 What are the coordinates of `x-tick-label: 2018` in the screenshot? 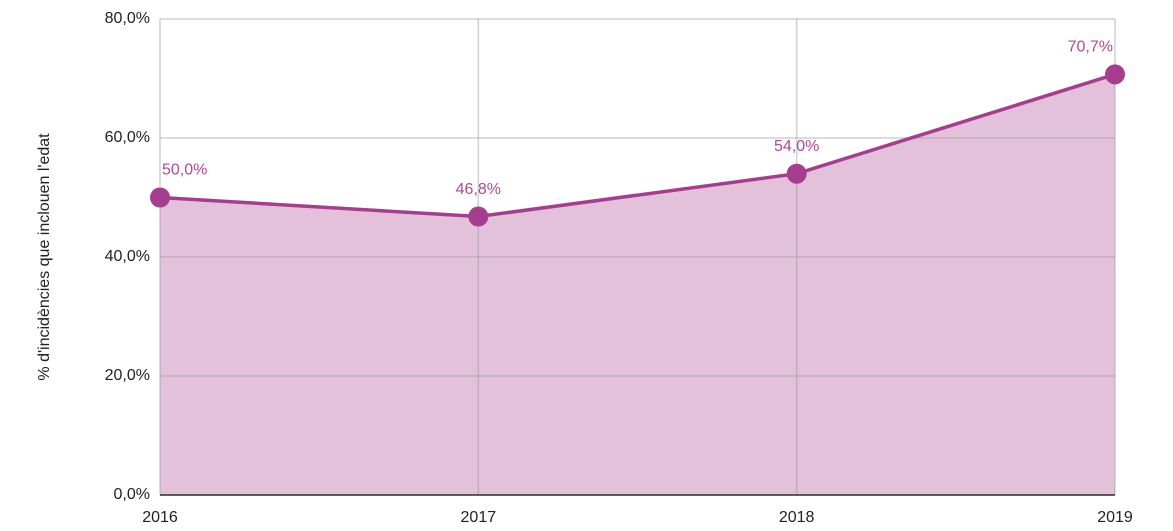 It's located at (797, 517).